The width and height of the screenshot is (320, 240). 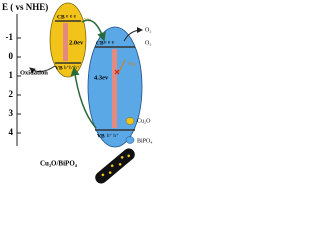 I want to click on bipo4-vis: Vis, so click(x=131, y=64).